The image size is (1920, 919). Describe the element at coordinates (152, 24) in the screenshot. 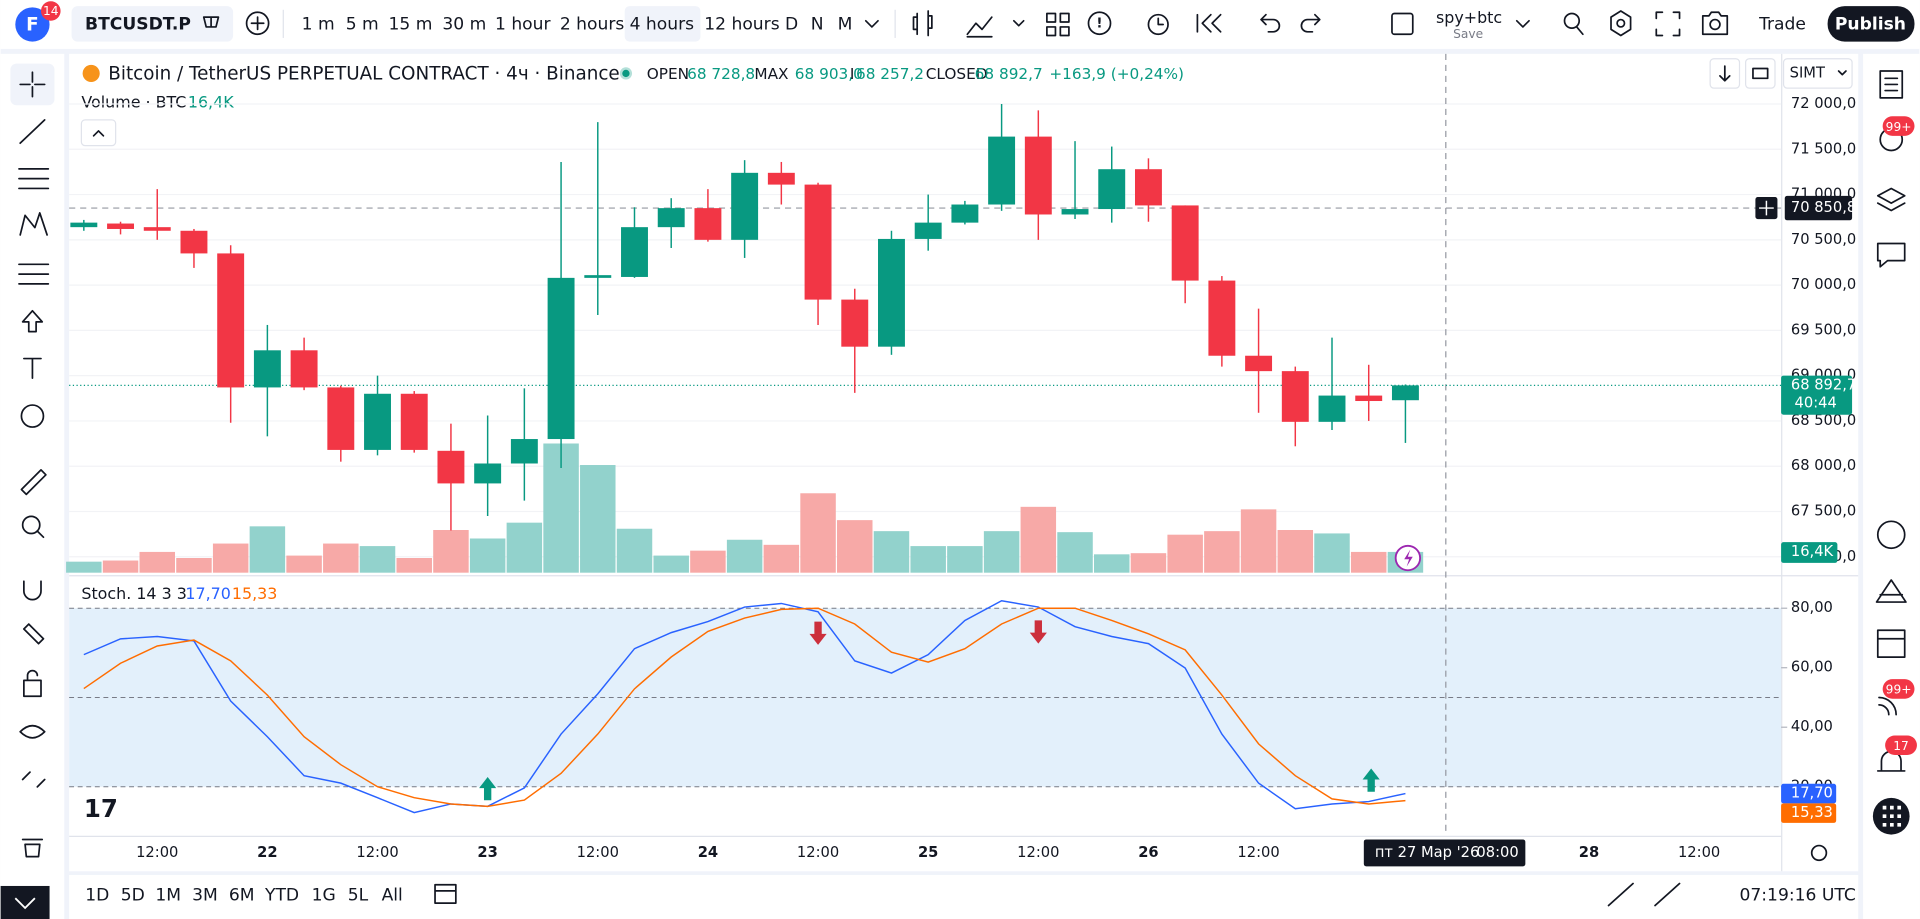

I see `symbol-search` at that location.